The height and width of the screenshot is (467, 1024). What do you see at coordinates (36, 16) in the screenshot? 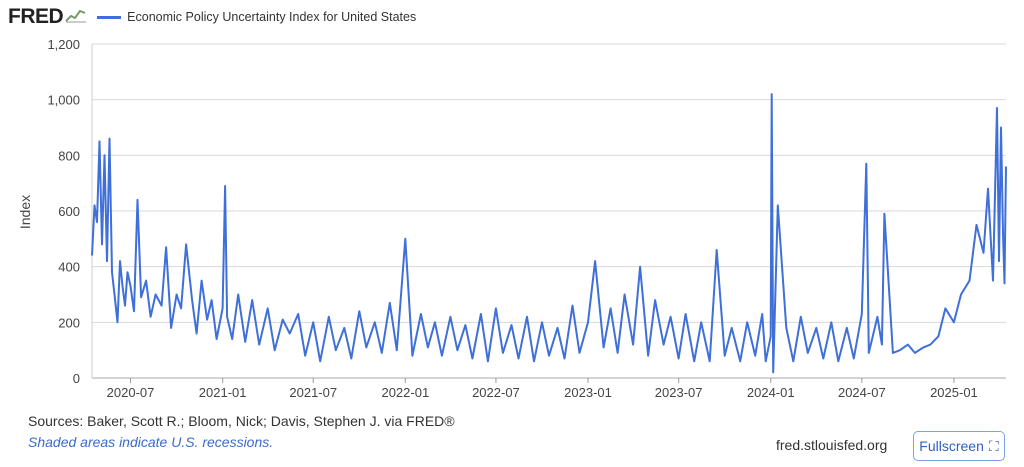
I see `fred-logo: FRED` at bounding box center [36, 16].